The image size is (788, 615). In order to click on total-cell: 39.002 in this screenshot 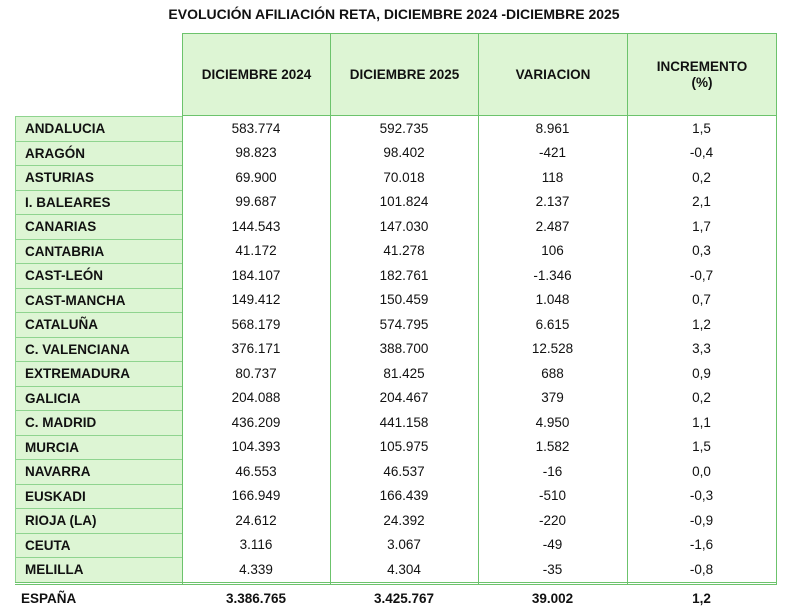, I will do `click(552, 598)`.